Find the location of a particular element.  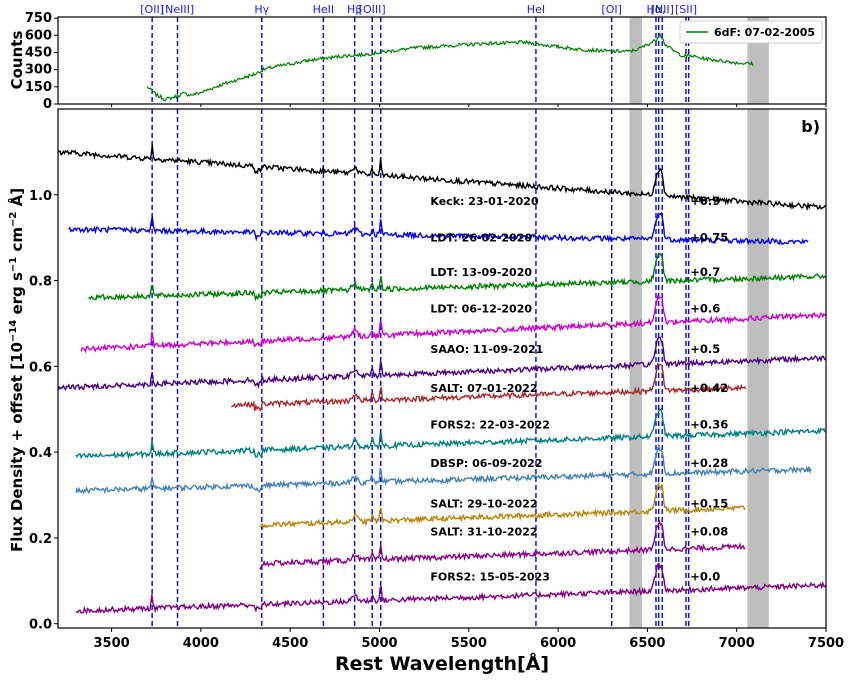

ylabel-part-2: erg s is located at coordinates (17, 296).